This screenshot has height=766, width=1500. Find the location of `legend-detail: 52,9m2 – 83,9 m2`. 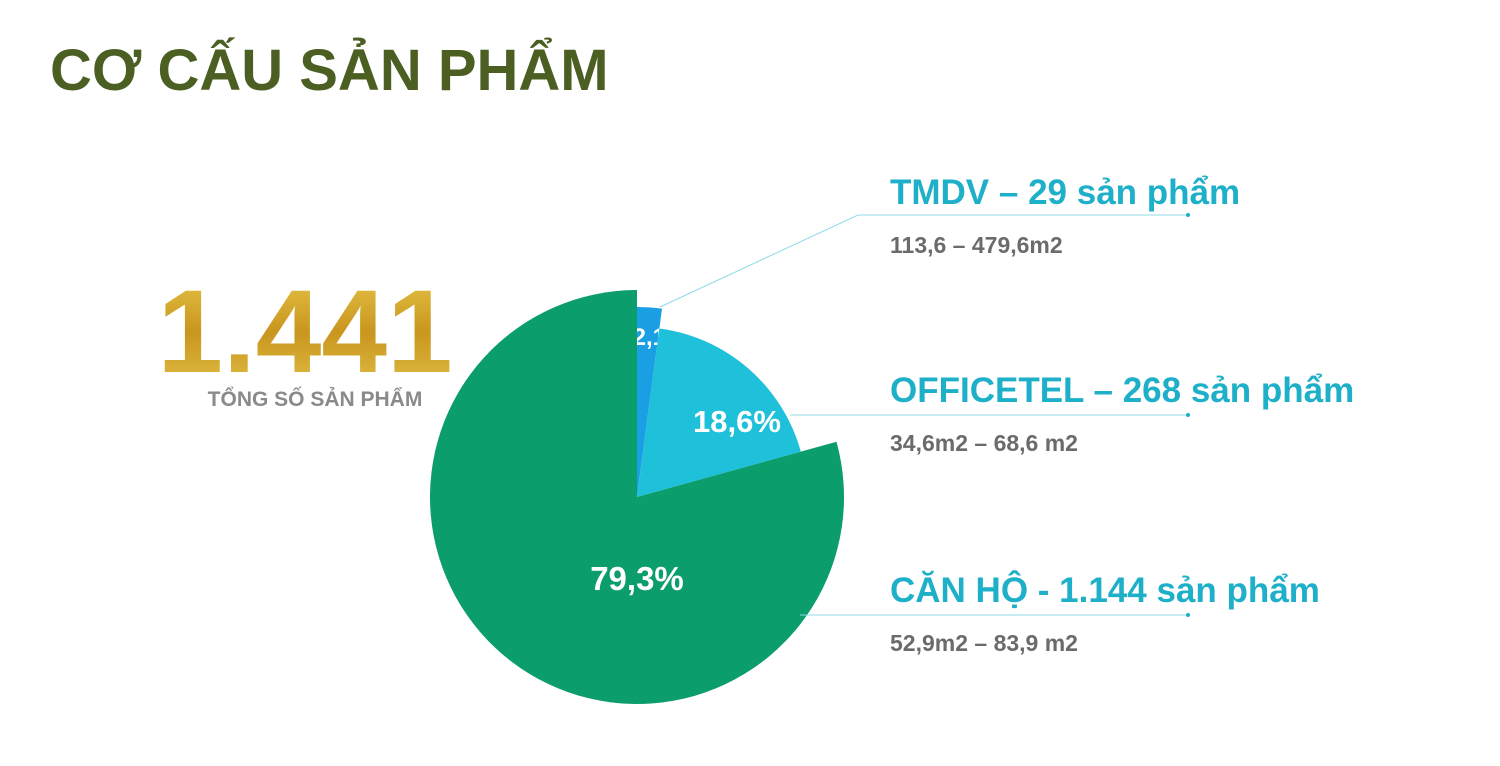

legend-detail: 52,9m2 – 83,9 m2 is located at coordinates (984, 643).